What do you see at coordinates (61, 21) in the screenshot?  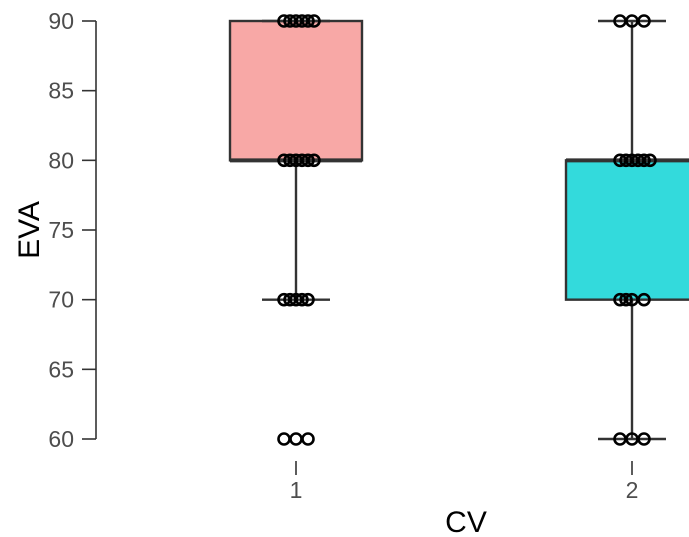 I see `y-tick-label: 90` at bounding box center [61, 21].